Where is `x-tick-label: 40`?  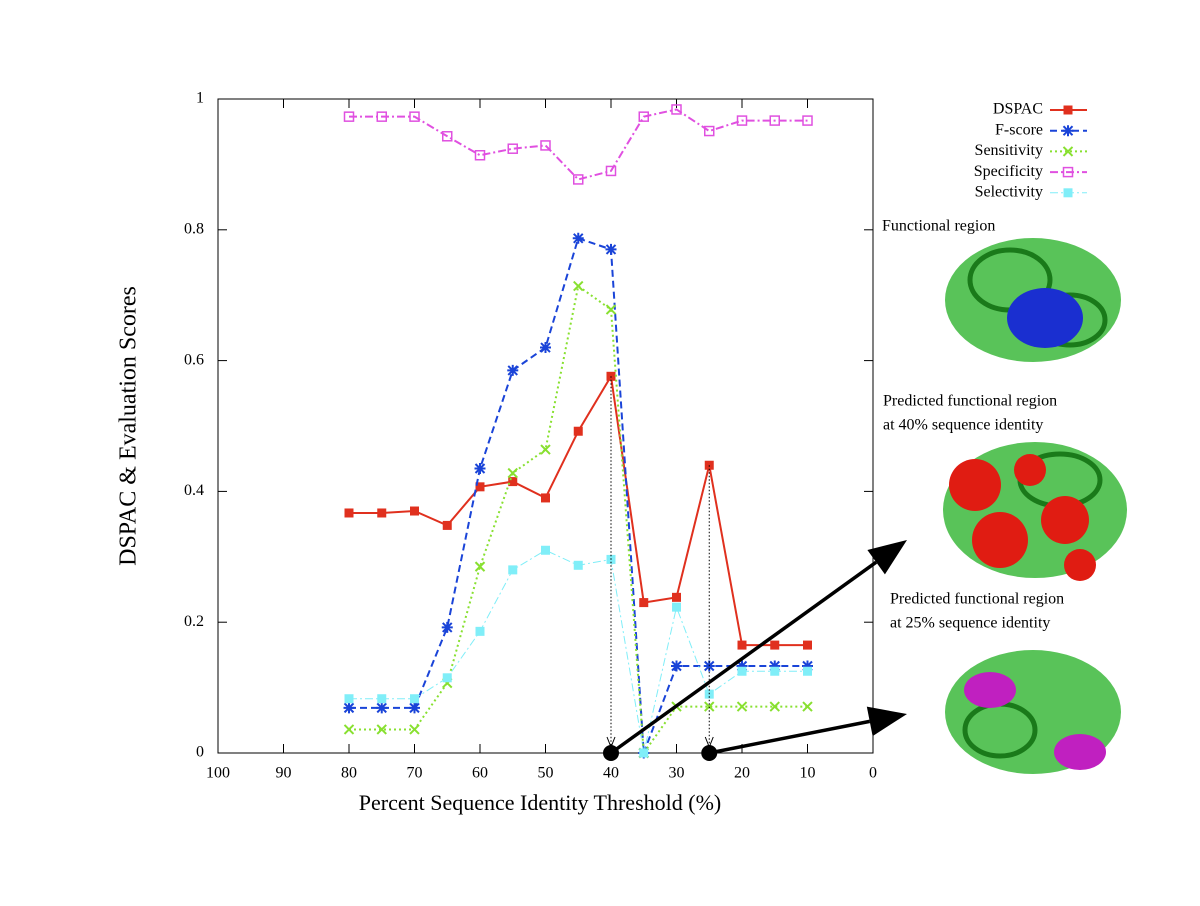
x-tick-label: 40 is located at coordinates (611, 773).